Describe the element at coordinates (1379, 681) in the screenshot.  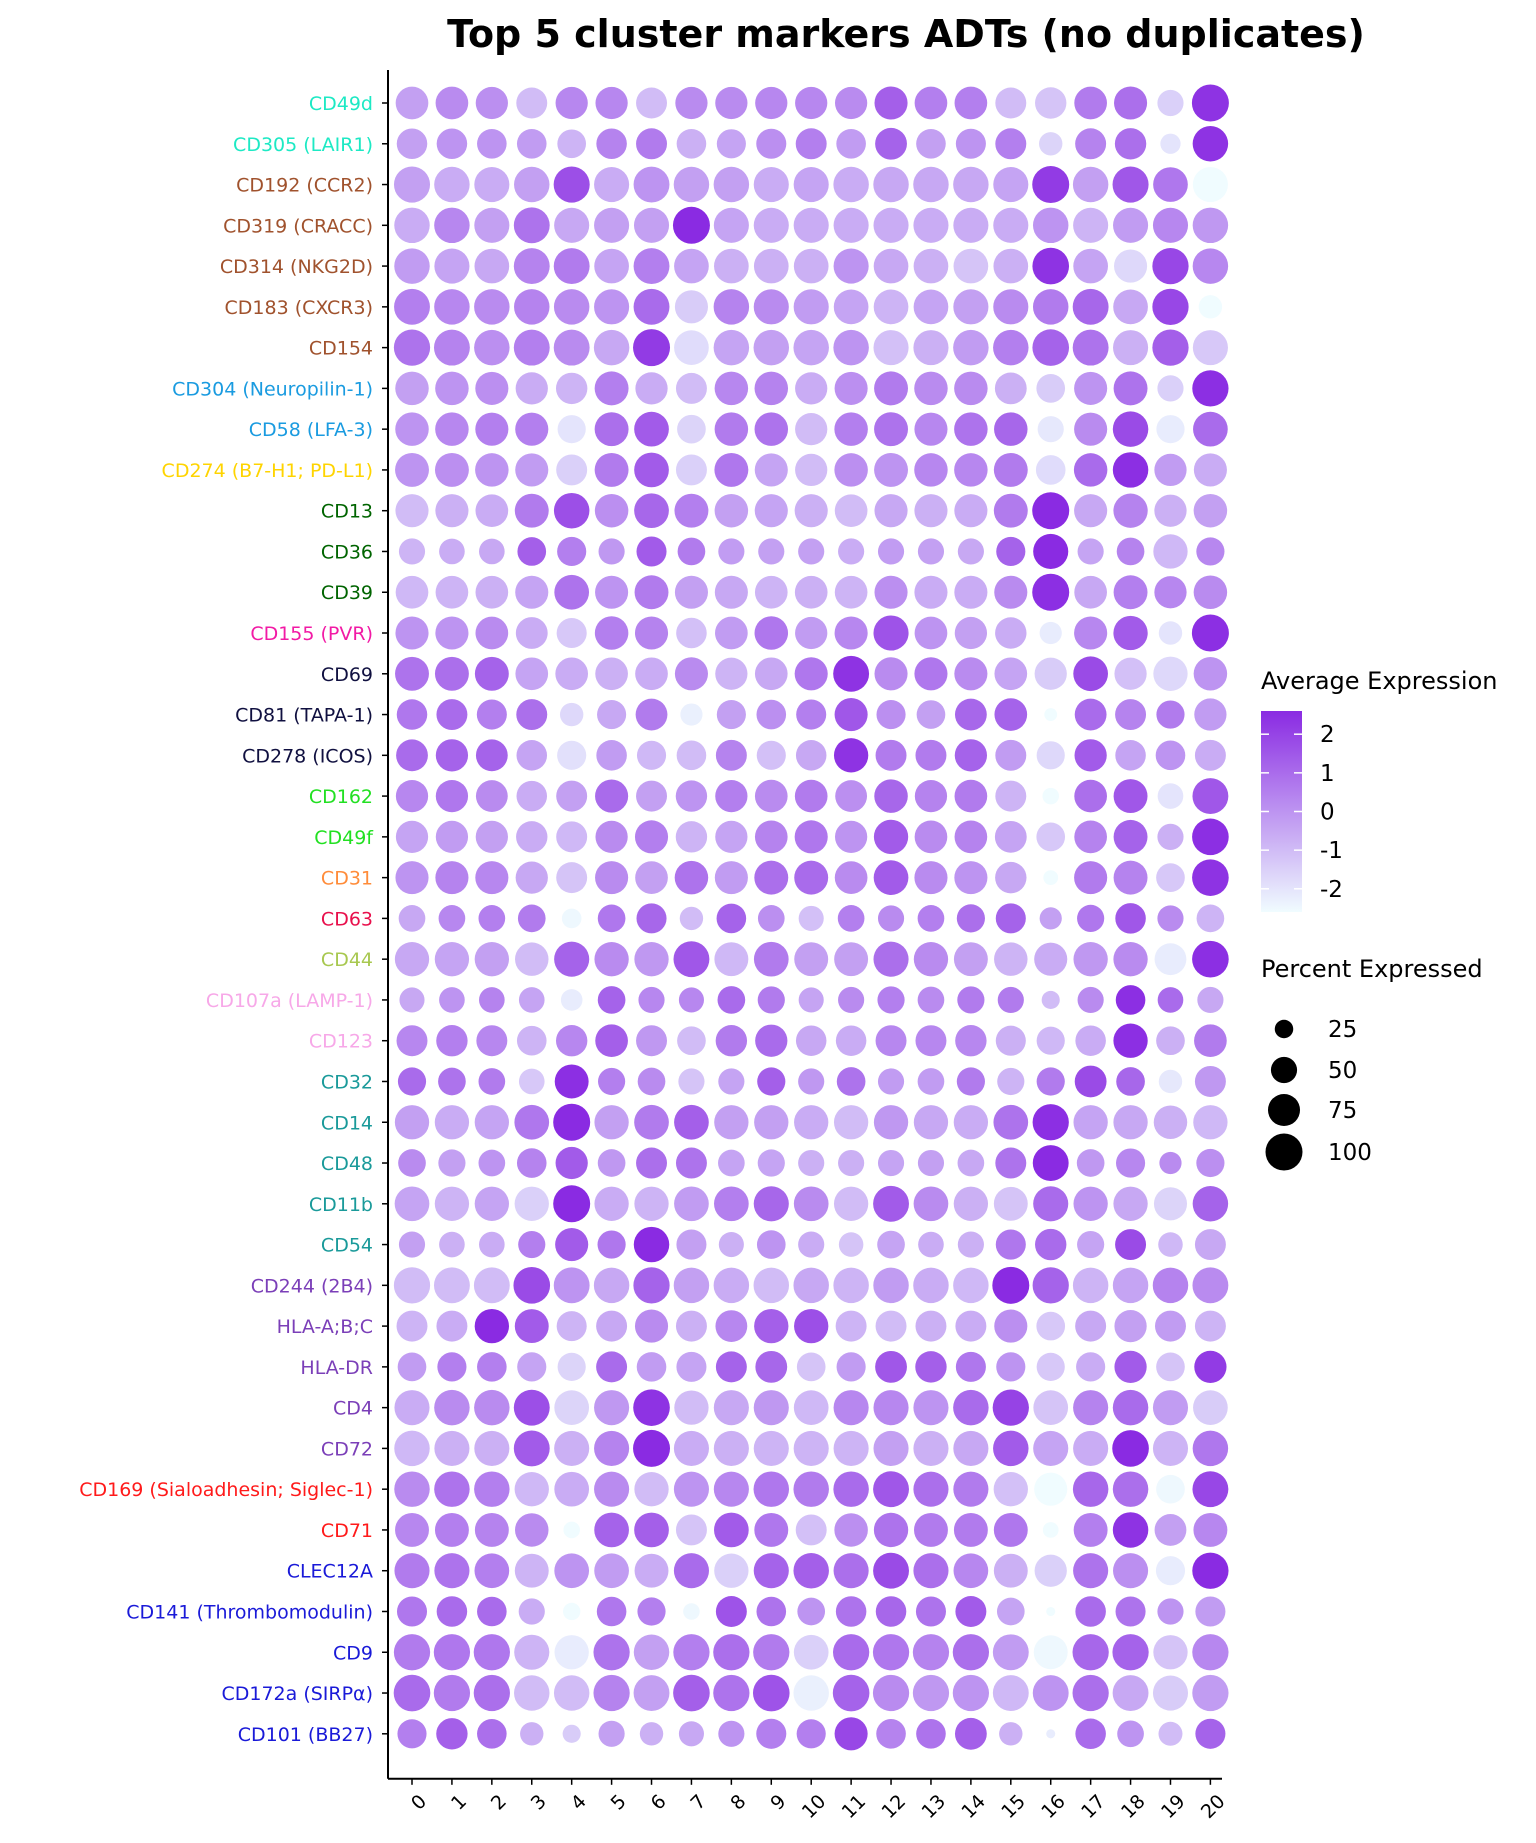
I see `color-legend-title: Average Expression` at that location.